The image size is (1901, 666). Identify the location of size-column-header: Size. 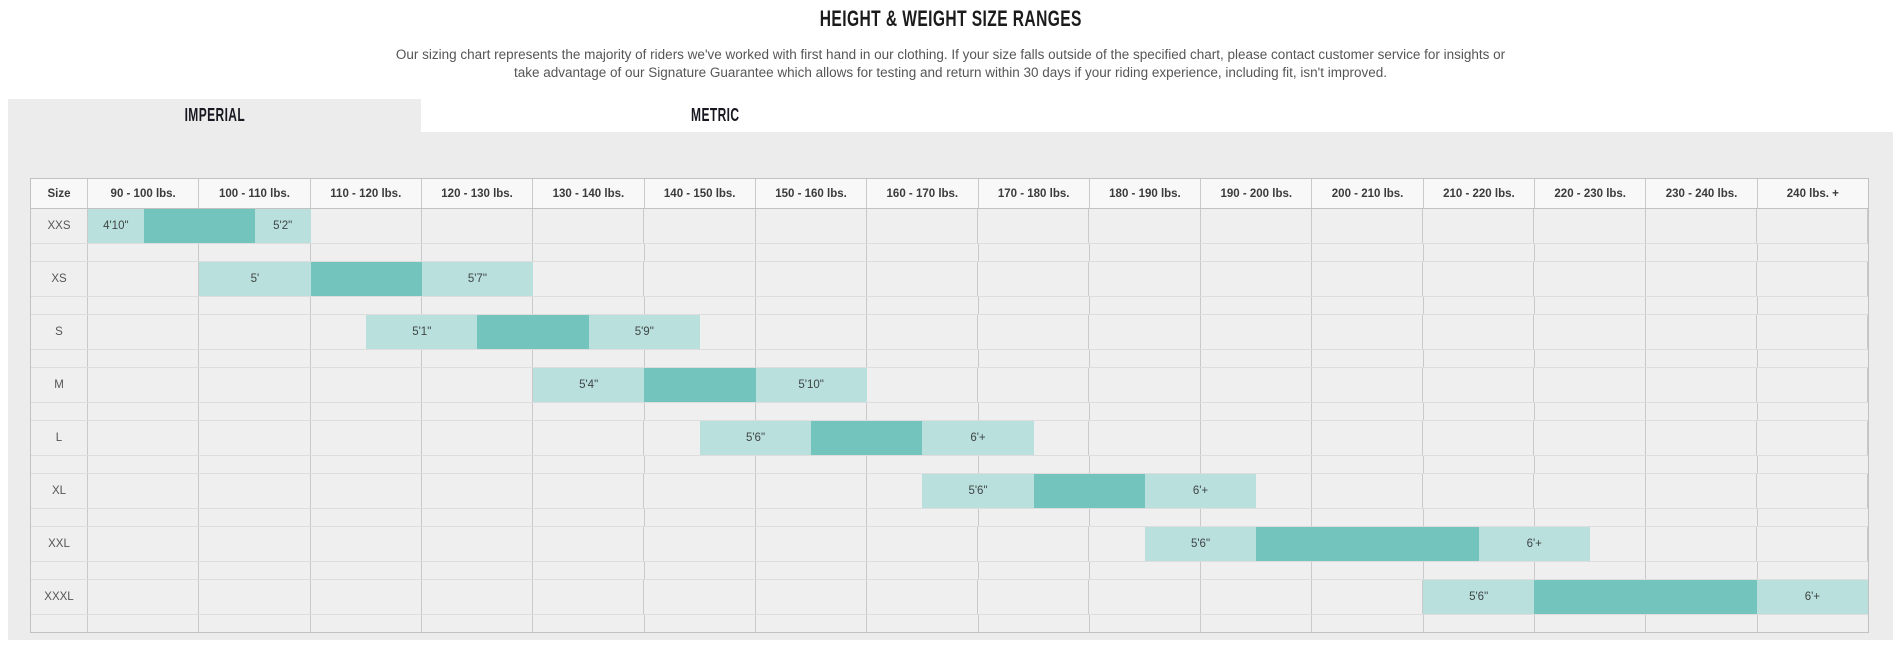
(59, 193).